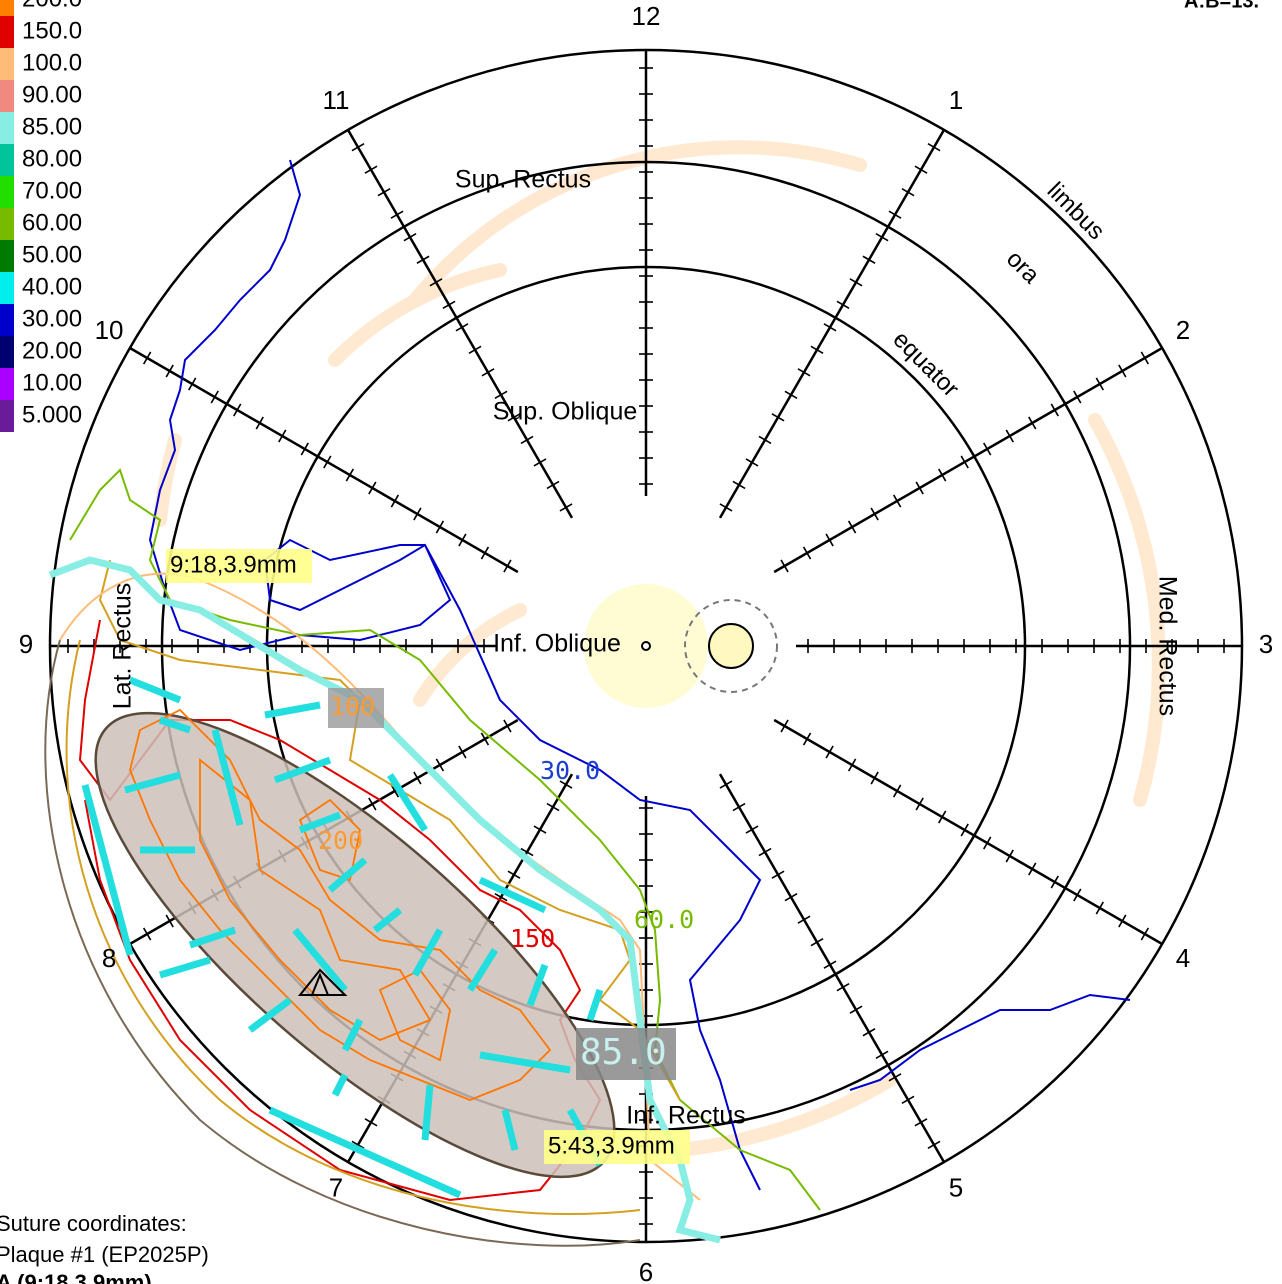 This screenshot has height=1284, width=1282. Describe the element at coordinates (233, 564) in the screenshot. I see `suture-label: 9:18,3.9mm` at that location.